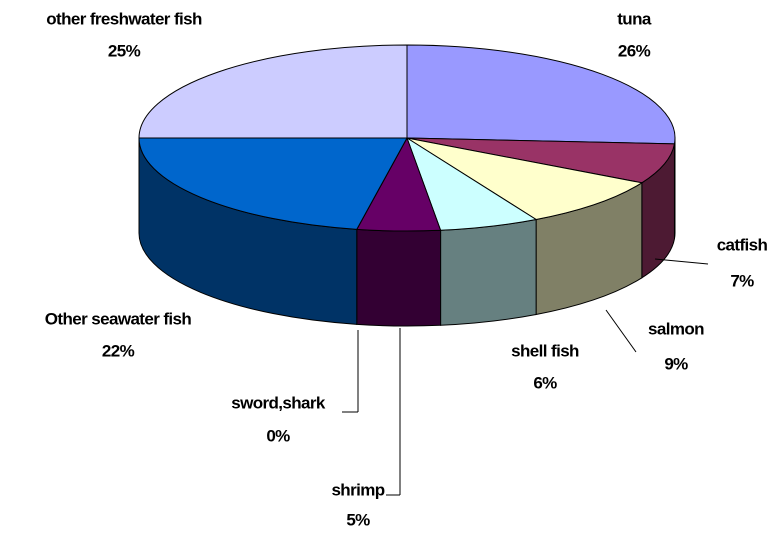 The image size is (778, 533). What do you see at coordinates (676, 363) in the screenshot?
I see `slice-value-label: 9%` at bounding box center [676, 363].